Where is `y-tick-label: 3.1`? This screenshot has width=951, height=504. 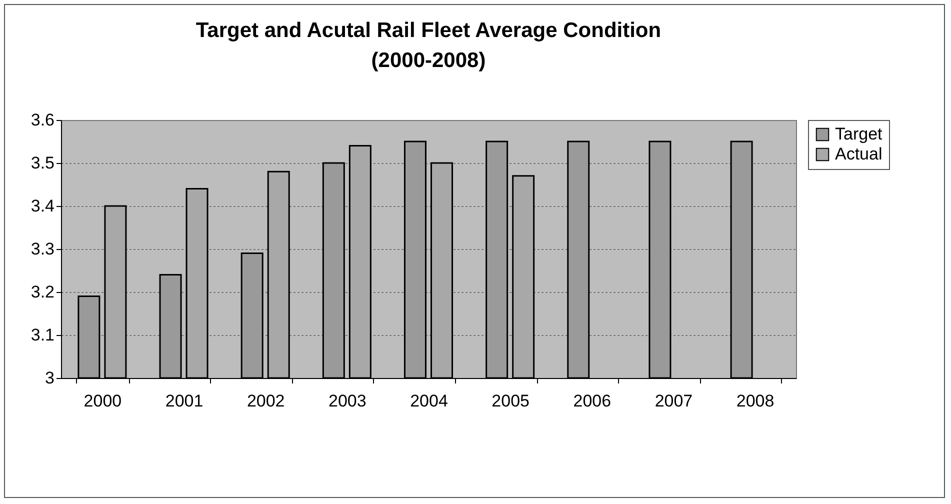 y-tick-label: 3.1 is located at coordinates (42, 335).